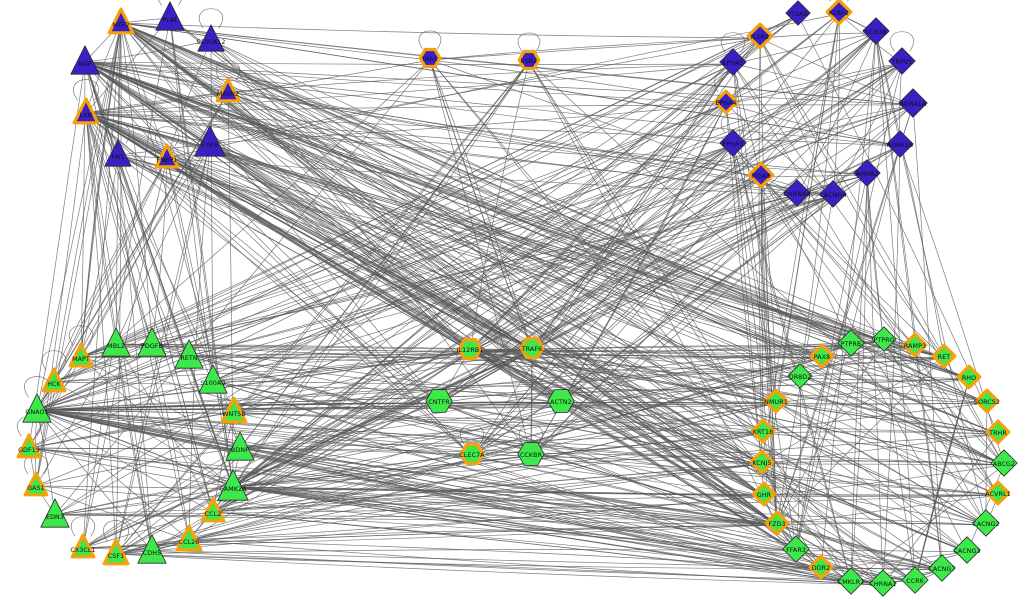 This screenshot has width=1027, height=600. What do you see at coordinates (1004, 464) in the screenshot?
I see `graph-node-abcg2: ABCG2` at bounding box center [1004, 464].